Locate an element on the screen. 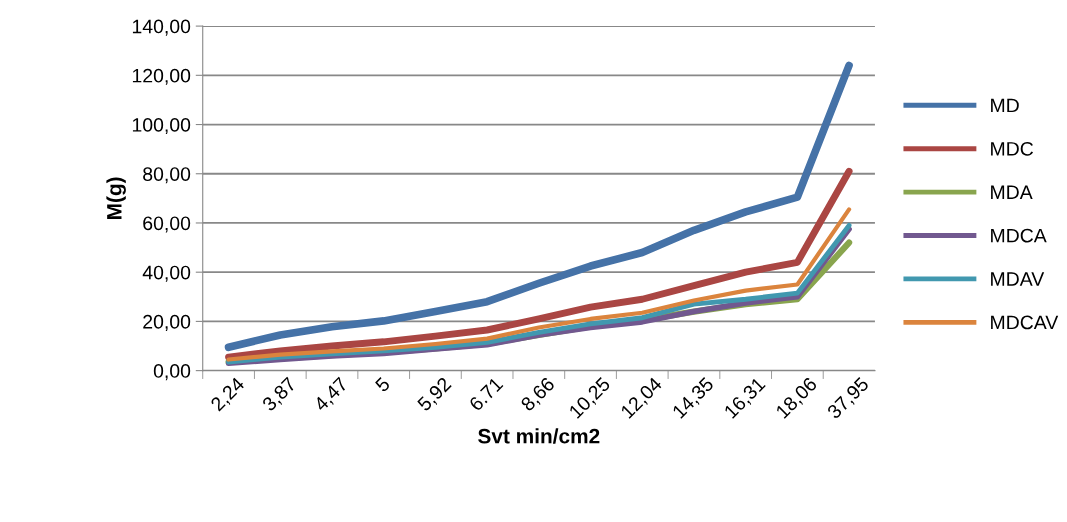  x-tick-label: 5 is located at coordinates (382, 384).